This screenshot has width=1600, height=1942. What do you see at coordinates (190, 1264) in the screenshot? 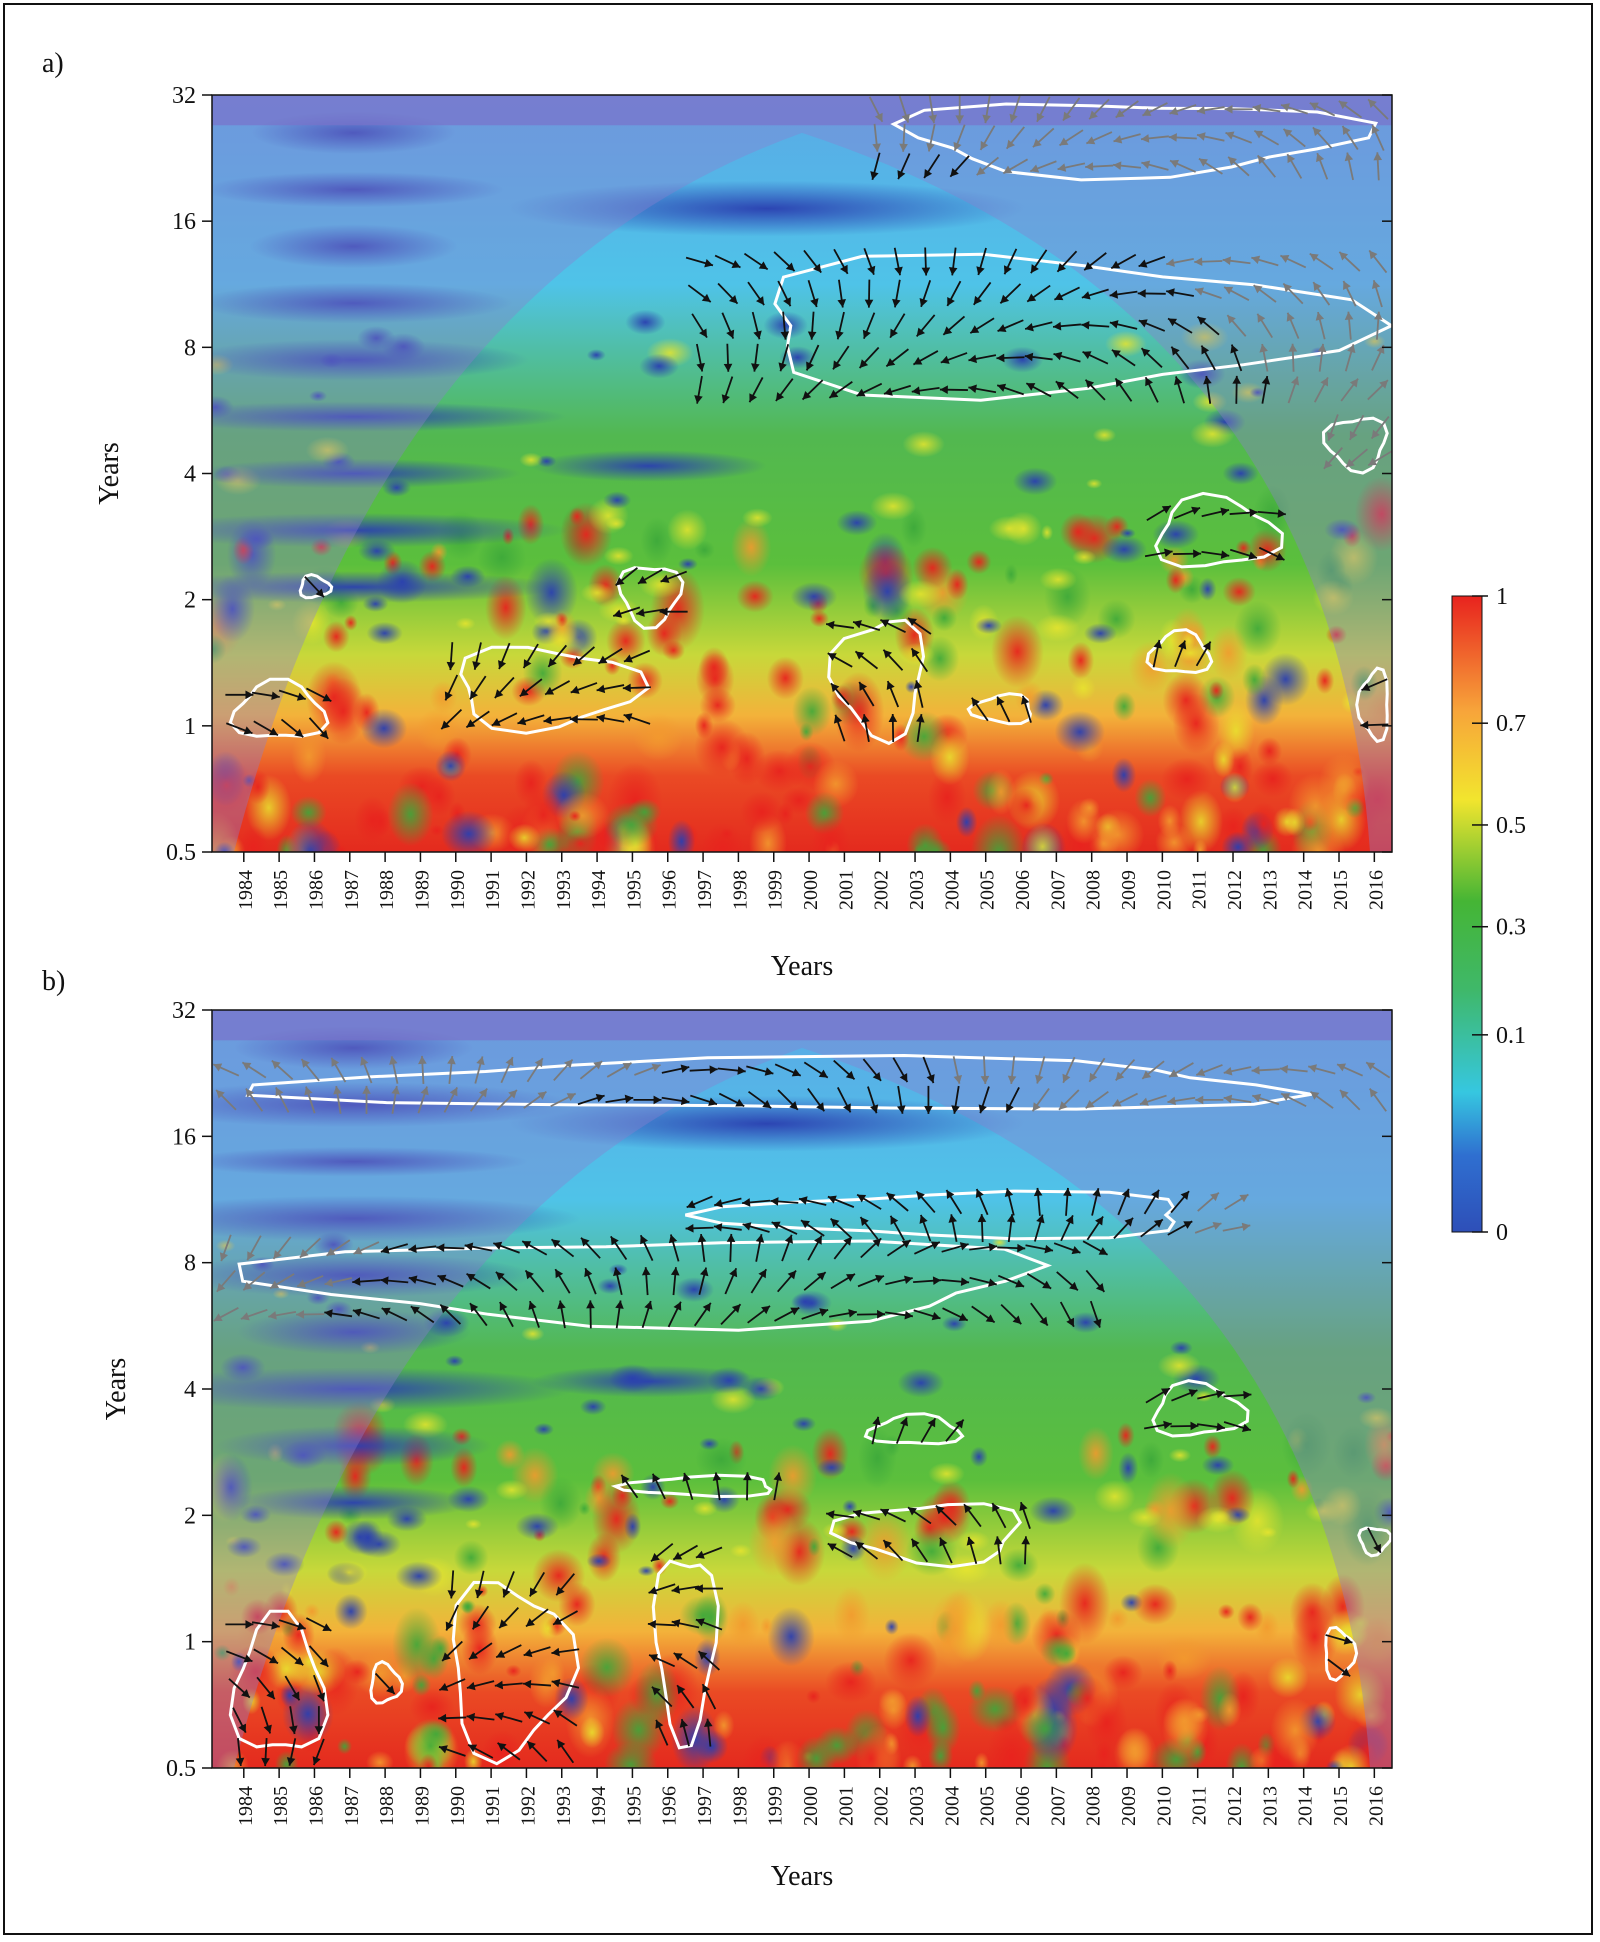
I see `y-tick-label: 8` at bounding box center [190, 1264].